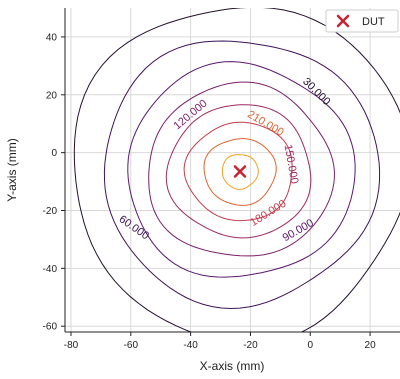 This screenshot has height=379, width=400. I want to click on y-axis-label: Y-axis (mm), so click(12, 170).